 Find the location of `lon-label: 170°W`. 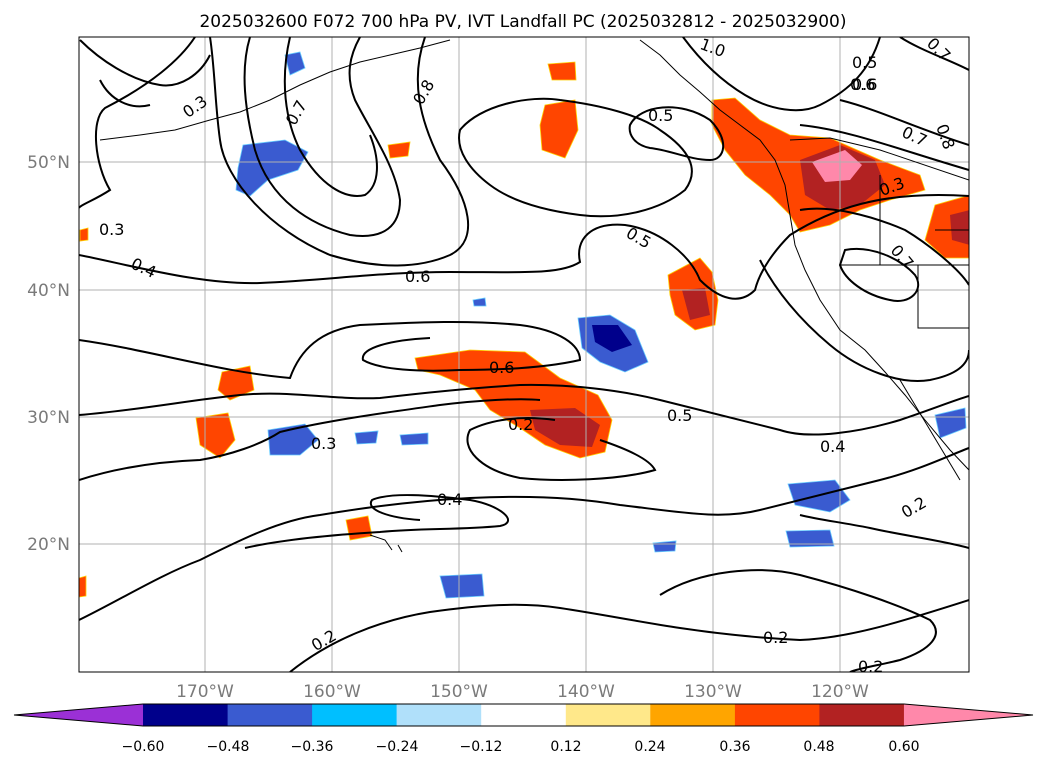

lon-label: 170°W is located at coordinates (205, 692).